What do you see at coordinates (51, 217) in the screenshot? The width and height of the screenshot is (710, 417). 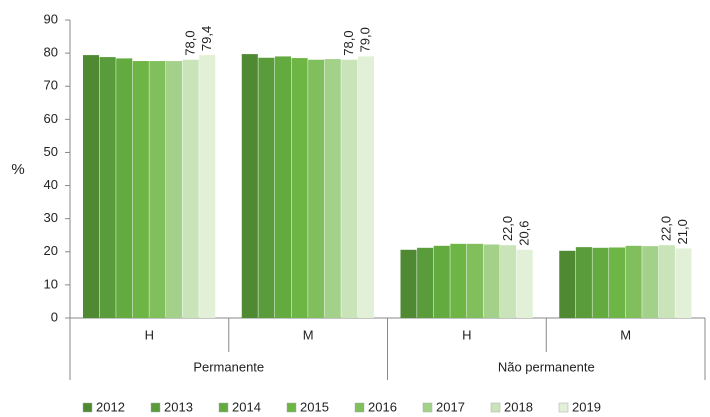 I see `y-tick-label: 30` at bounding box center [51, 217].